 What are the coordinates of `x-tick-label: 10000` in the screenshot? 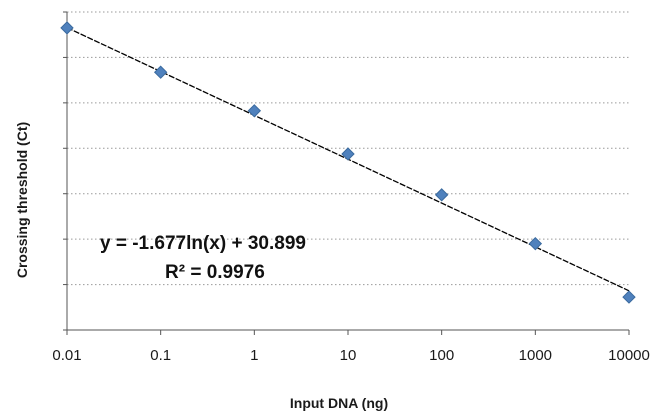 It's located at (629, 355).